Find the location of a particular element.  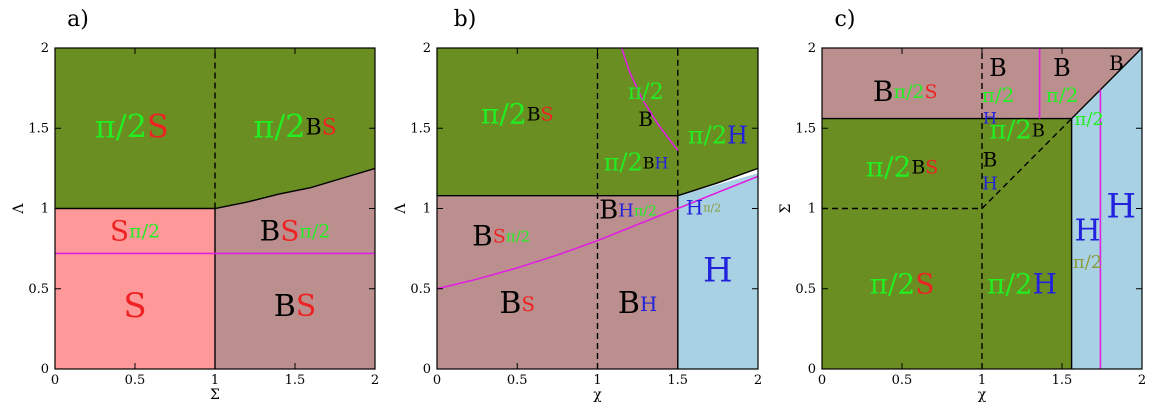

x-tick-label: 0.5 is located at coordinates (517, 380).